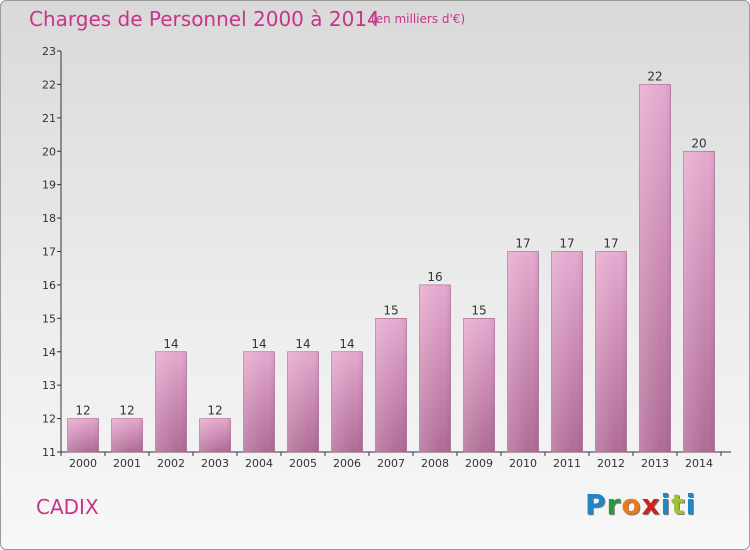  What do you see at coordinates (126, 411) in the screenshot?
I see `data-label-2001: 12` at bounding box center [126, 411].